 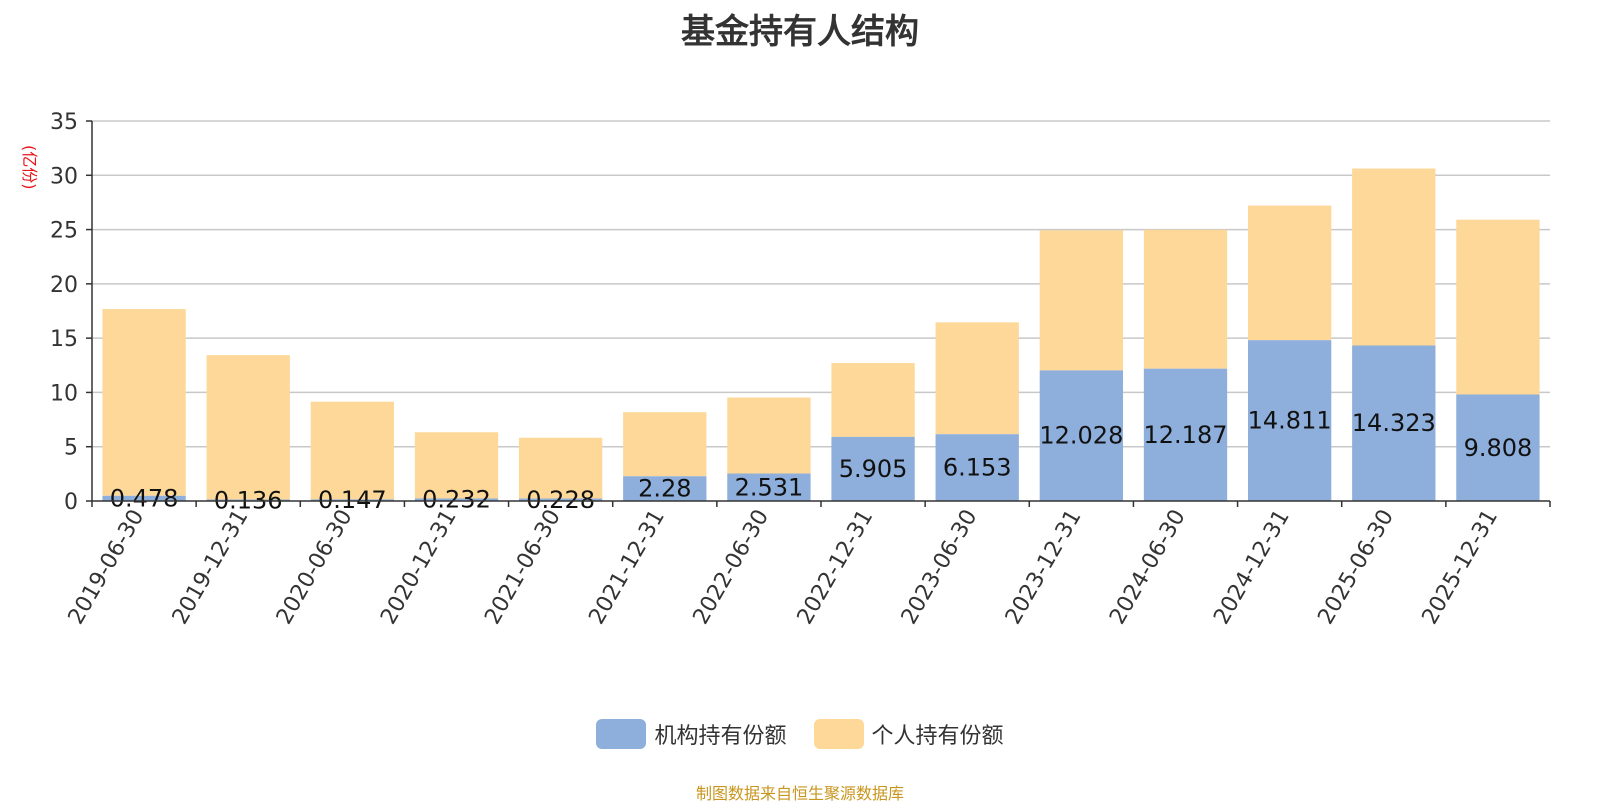 What do you see at coordinates (1461, 567) in the screenshot?
I see `x-tick-label: 2025-12-31` at bounding box center [1461, 567].